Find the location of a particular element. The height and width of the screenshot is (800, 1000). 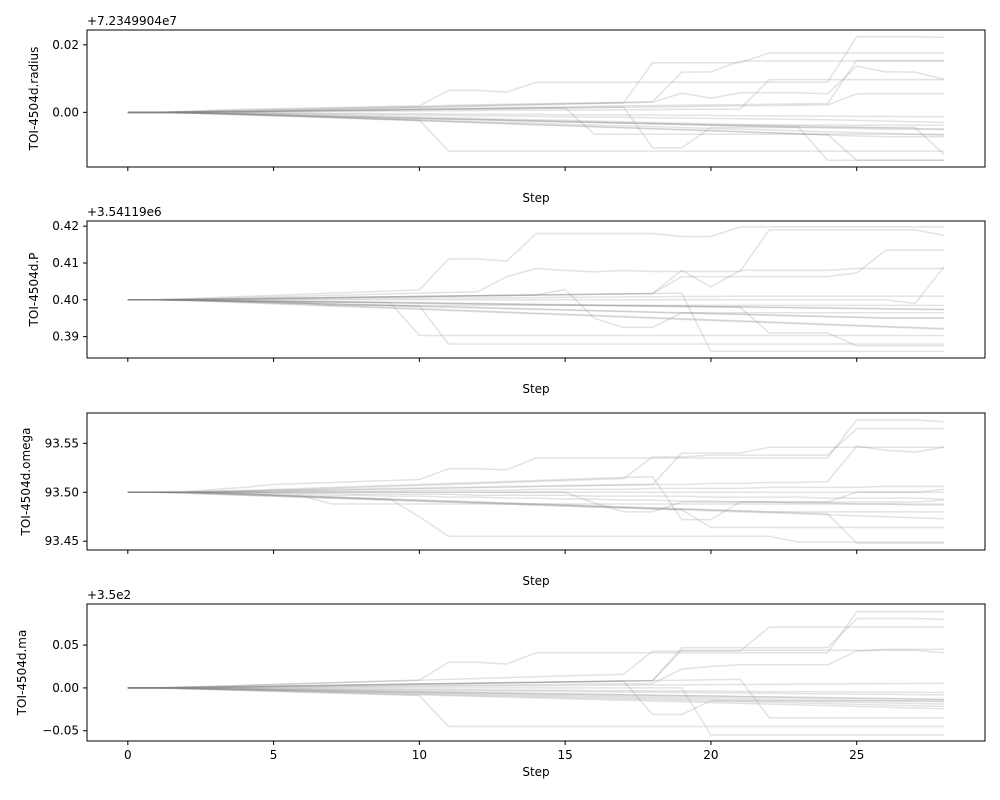

y-tick-label: 0.02 is located at coordinates (65, 45).